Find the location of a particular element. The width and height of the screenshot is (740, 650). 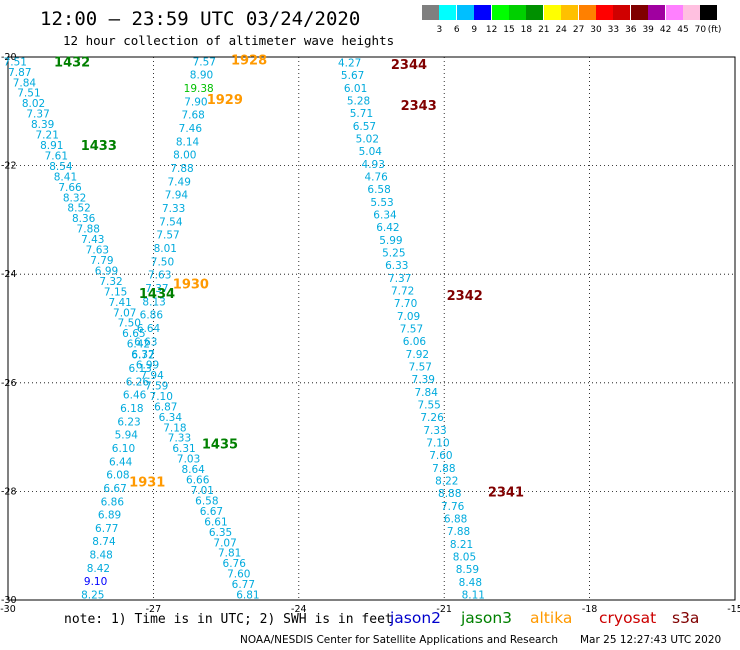

wave-height-label: 6.61 is located at coordinates (215, 522).